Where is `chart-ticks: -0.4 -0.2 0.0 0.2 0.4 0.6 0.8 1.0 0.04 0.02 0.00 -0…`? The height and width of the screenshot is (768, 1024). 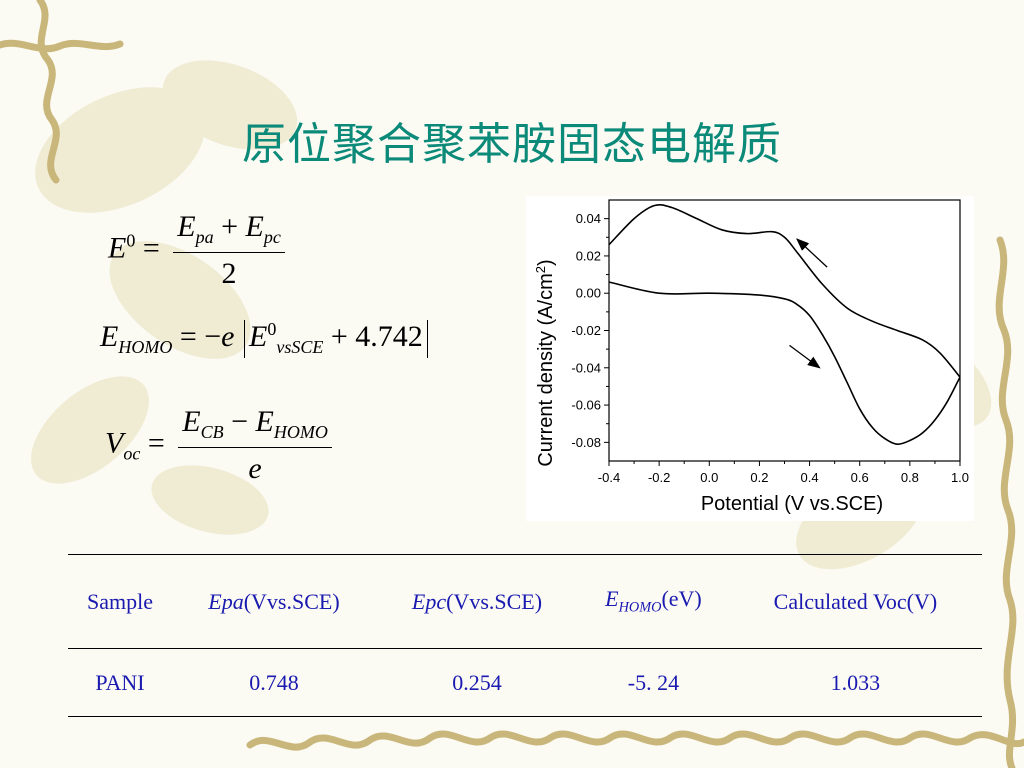
chart-ticks: -0.4 -0.2 0.0 0.2 0.4 0.6 0.8 1.0 0.04 0.02 0.00 -0… is located at coordinates (770, 348).